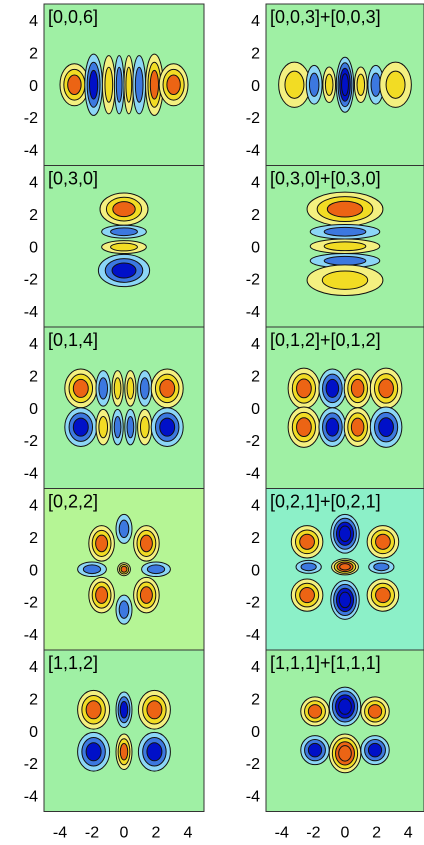 The image size is (424, 845). What do you see at coordinates (156, 833) in the screenshot?
I see `x-tick-label: 2` at bounding box center [156, 833].